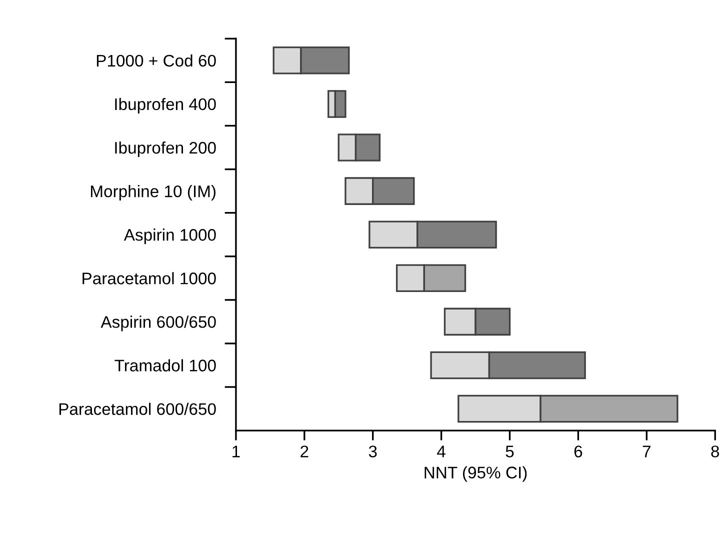  Describe the element at coordinates (156, 60) in the screenshot. I see `y-tick-label: P1000 + Cod 60` at that location.